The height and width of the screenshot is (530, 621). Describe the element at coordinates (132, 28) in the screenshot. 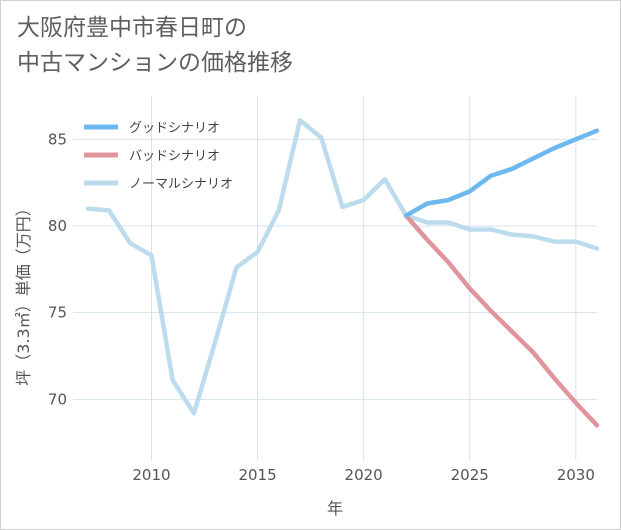

I see `chart-title-line1: 大阪府豊中市春日町の` at that location.